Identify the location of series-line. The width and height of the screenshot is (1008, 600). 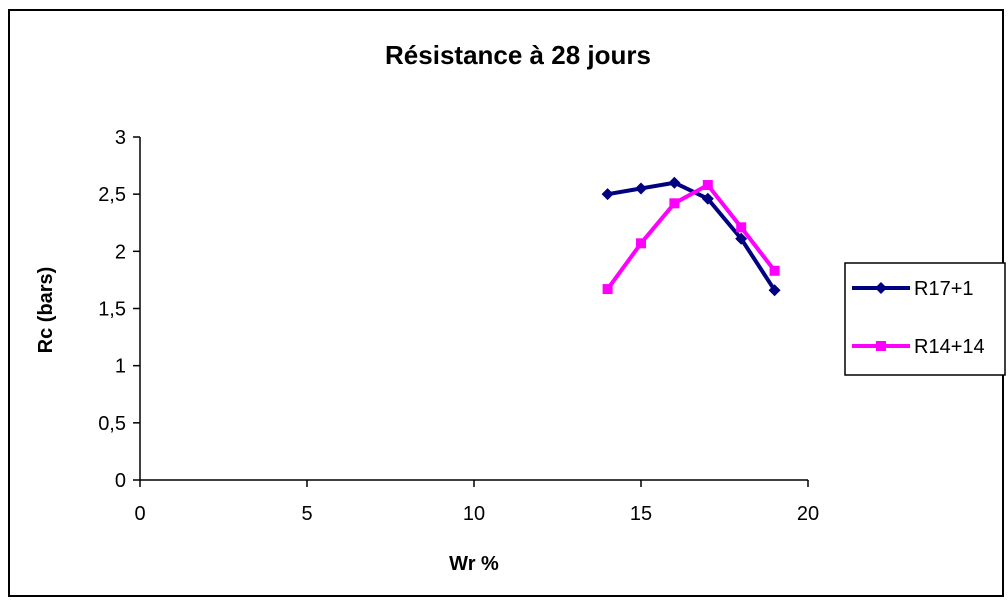
(691, 237).